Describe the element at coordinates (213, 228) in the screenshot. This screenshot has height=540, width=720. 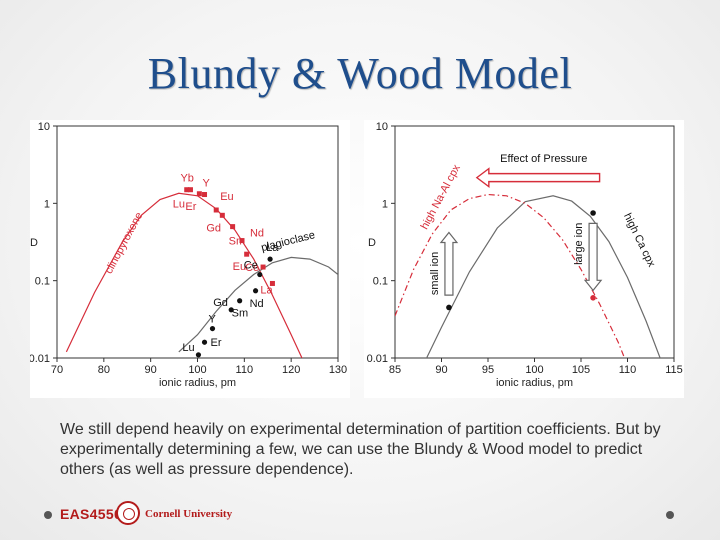
I see `cpx-point-label: Gd` at that location.